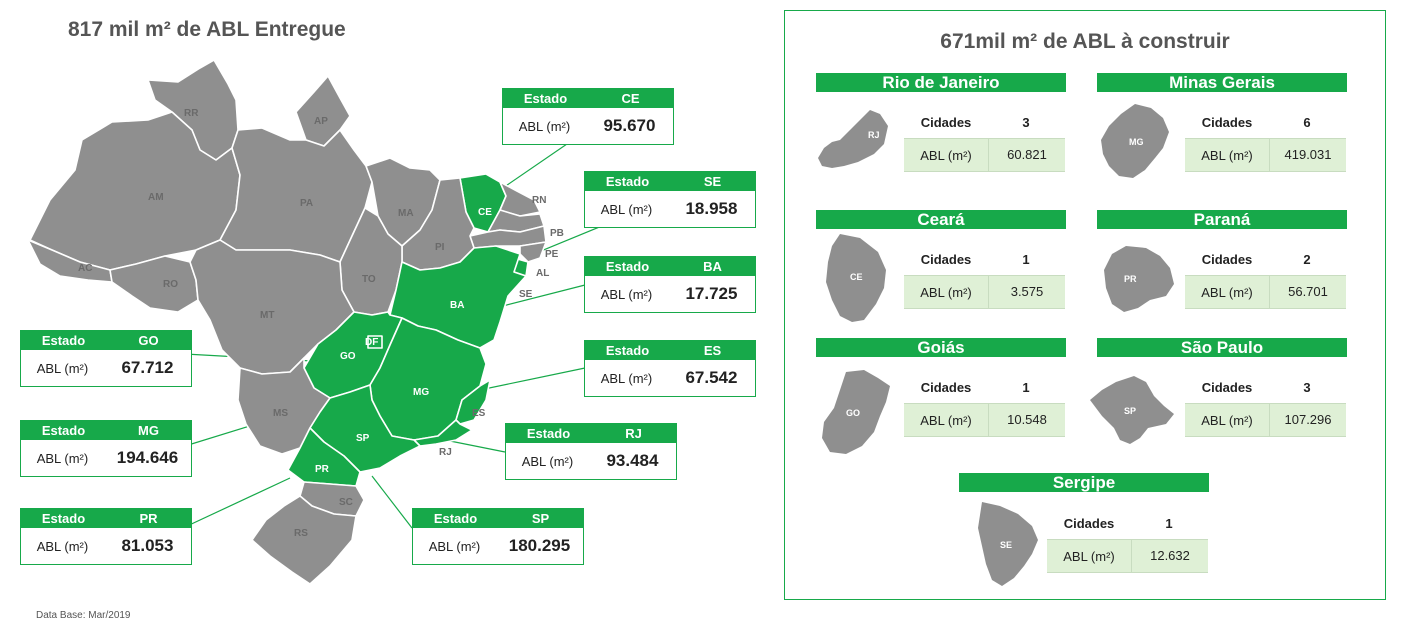 This screenshot has height=636, width=1404. Describe the element at coordinates (392, 502) in the screenshot. I see `leader-sp` at that location.